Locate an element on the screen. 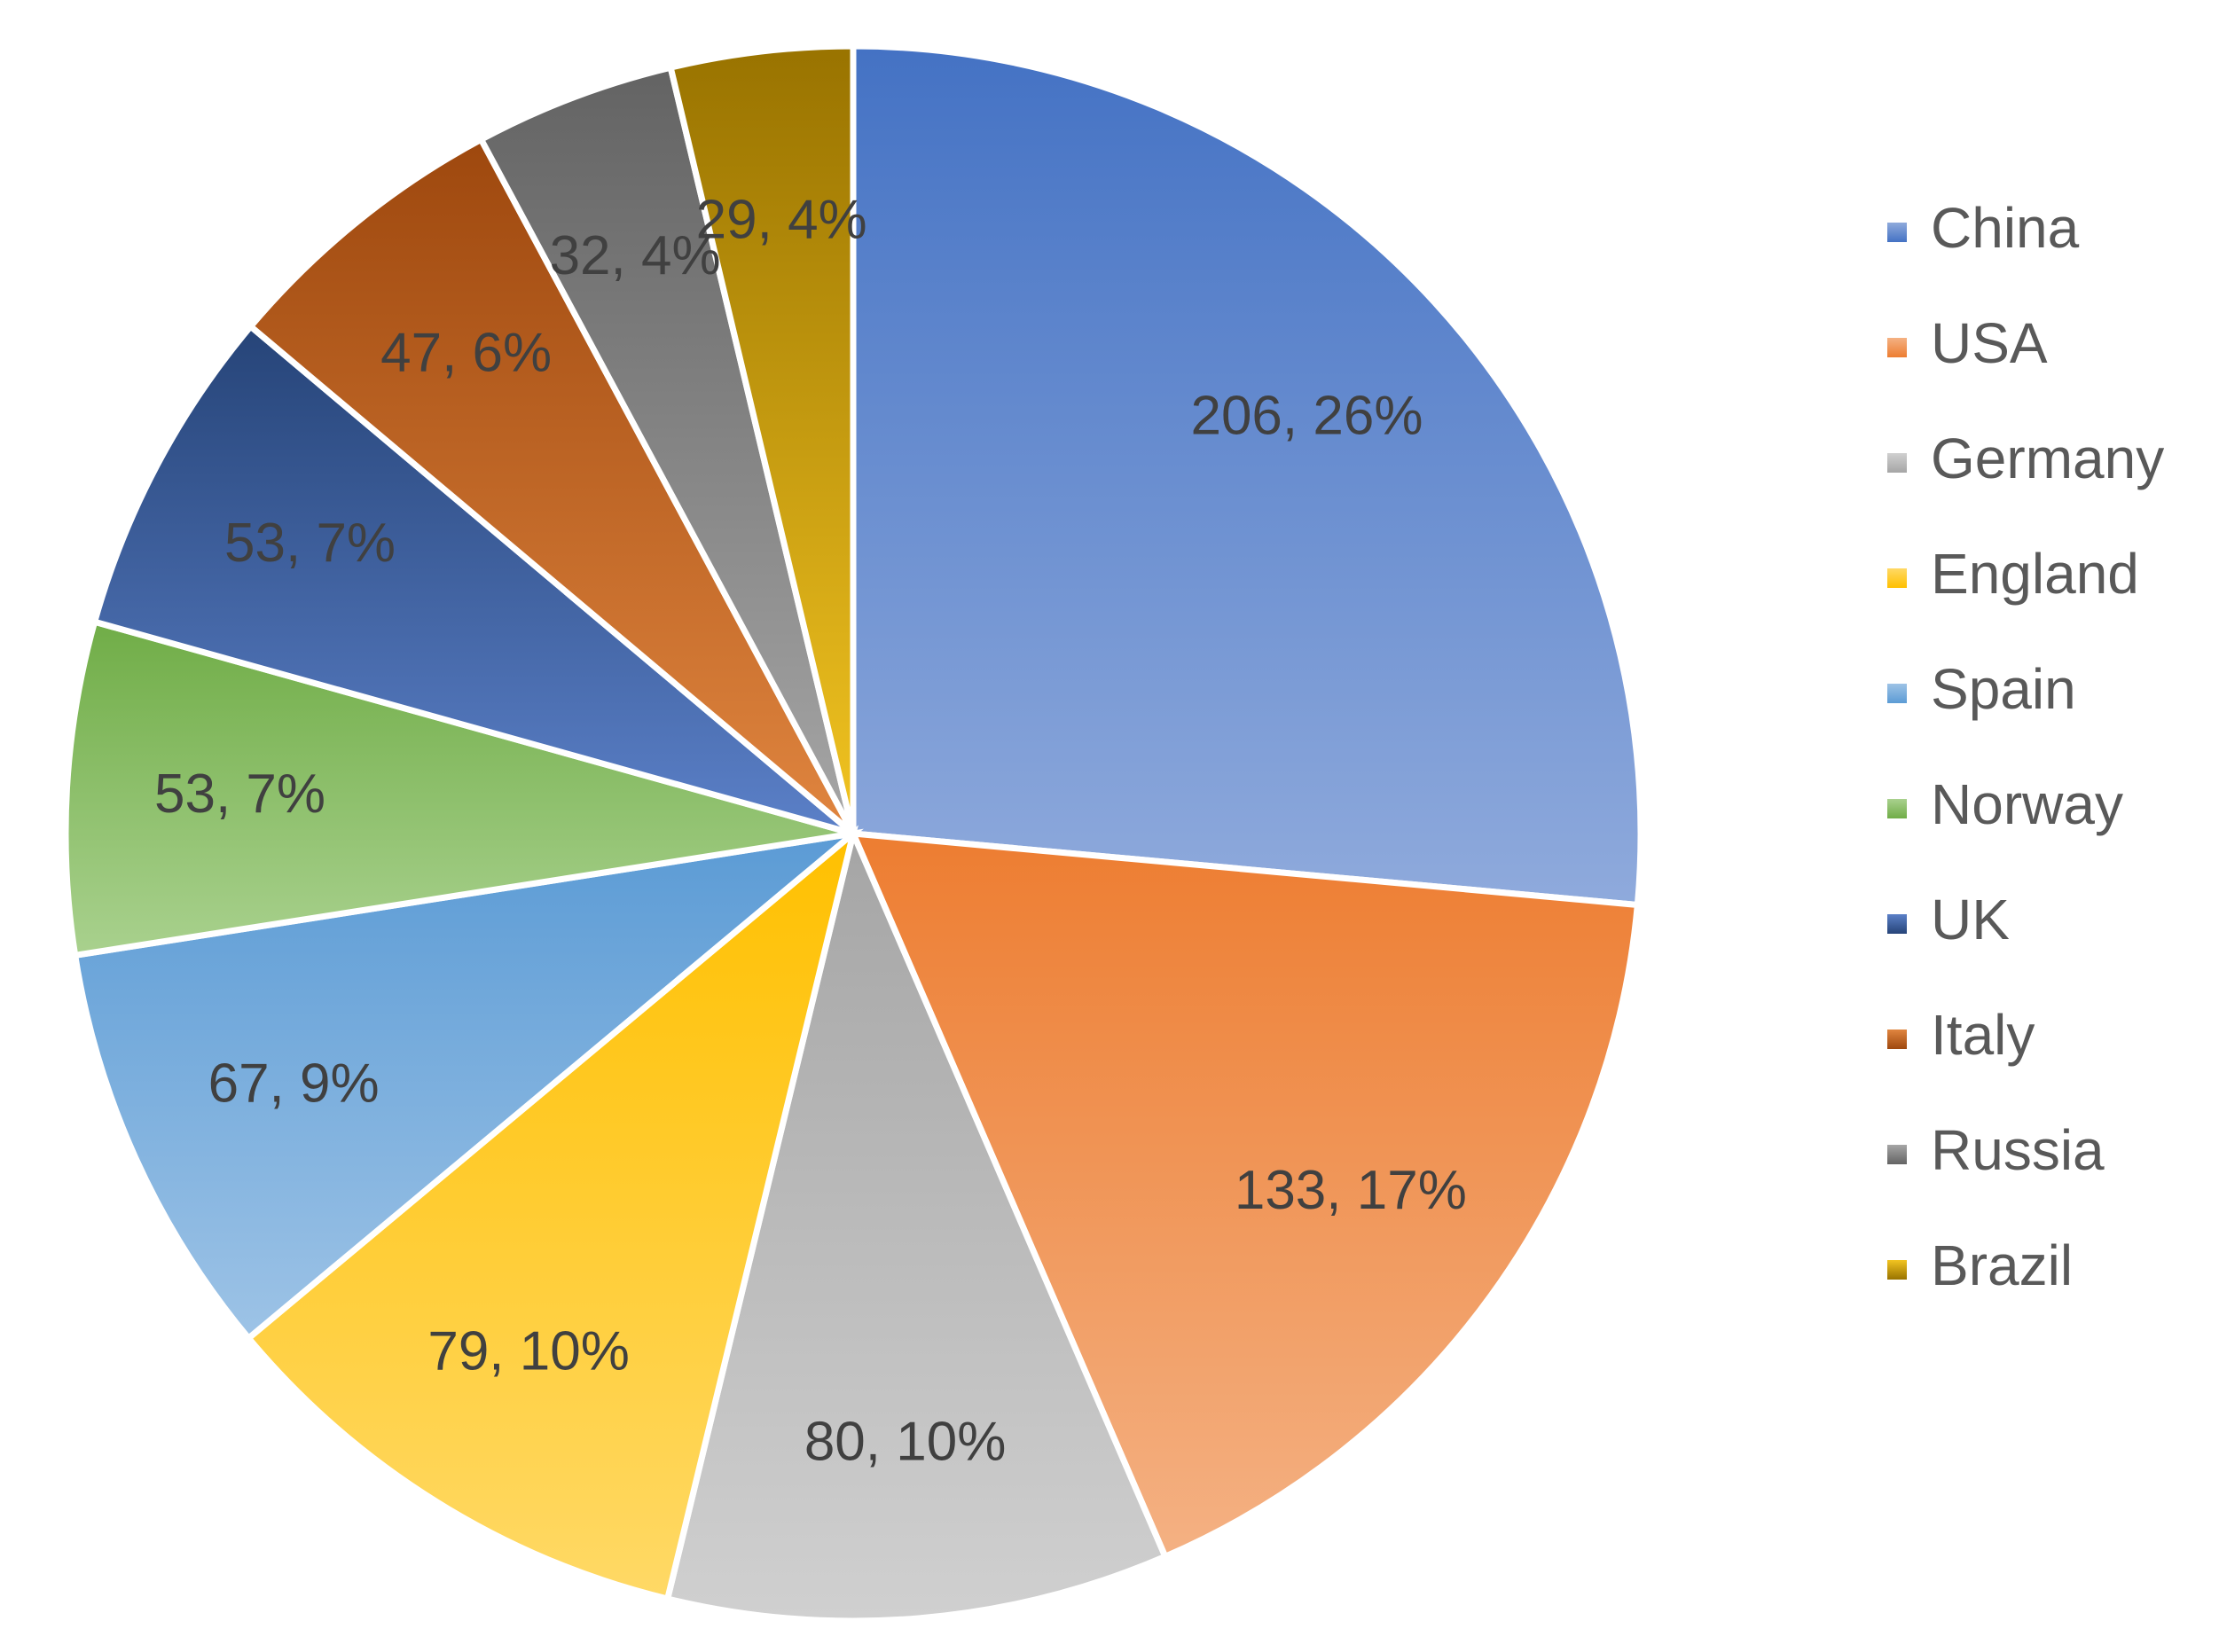 The height and width of the screenshot is (1652, 2219). legend-label-uk: UK is located at coordinates (1971, 919).